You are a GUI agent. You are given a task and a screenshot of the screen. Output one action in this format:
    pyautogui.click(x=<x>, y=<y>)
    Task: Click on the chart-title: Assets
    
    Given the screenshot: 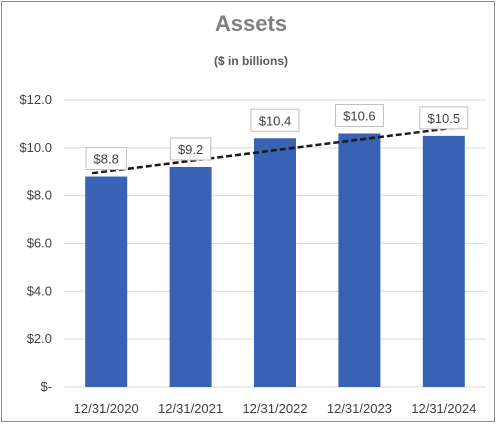 What is the action you would take?
    pyautogui.click(x=251, y=23)
    